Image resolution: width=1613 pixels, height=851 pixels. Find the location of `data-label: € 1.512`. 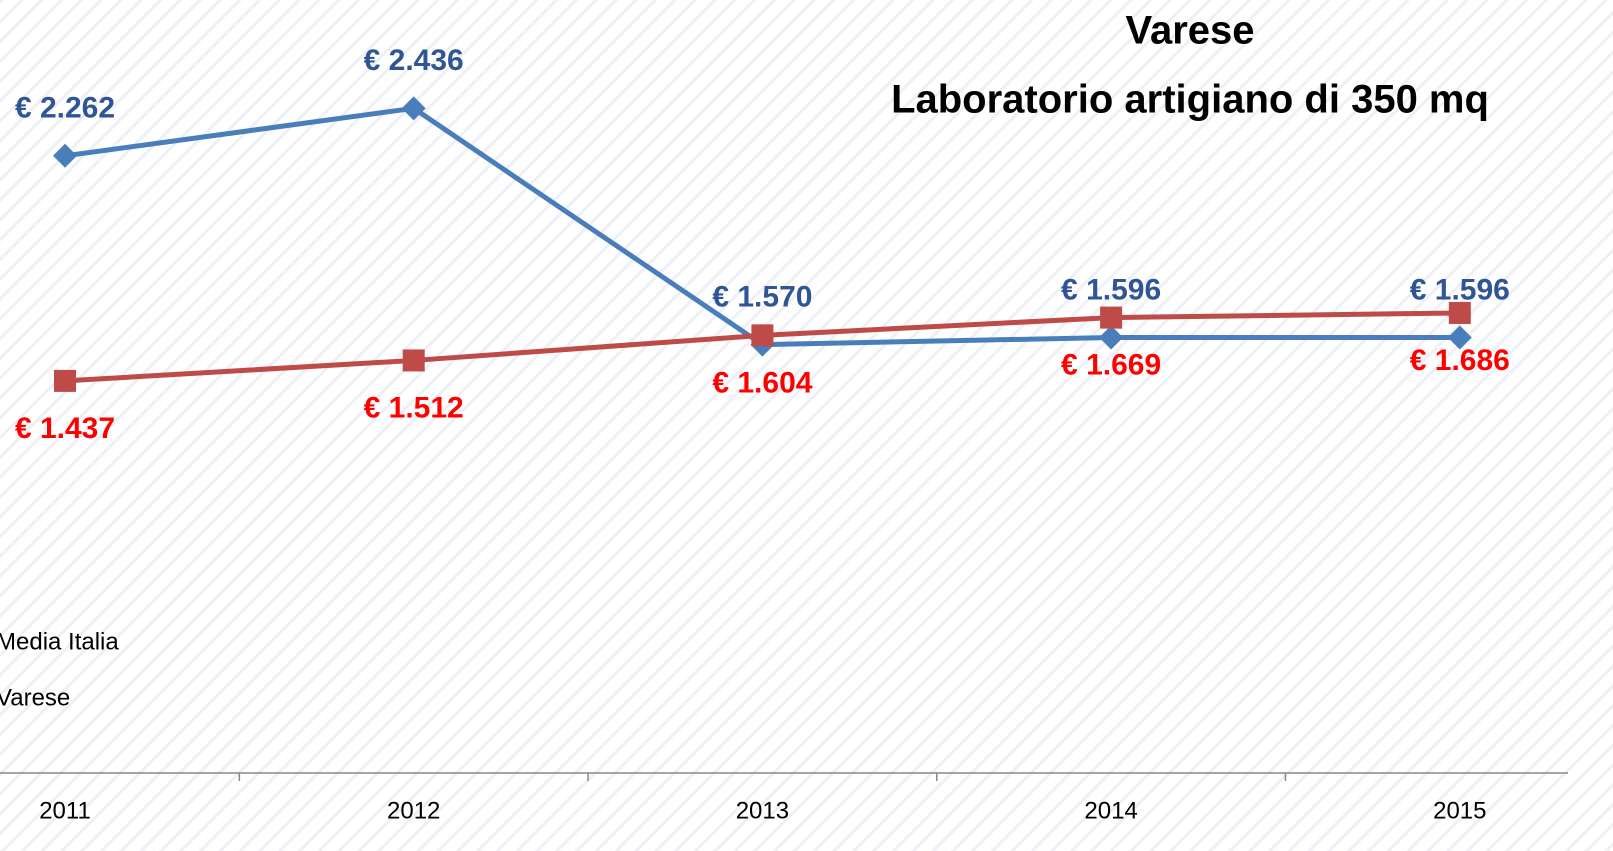

data-label: € 1.512 is located at coordinates (414, 407).